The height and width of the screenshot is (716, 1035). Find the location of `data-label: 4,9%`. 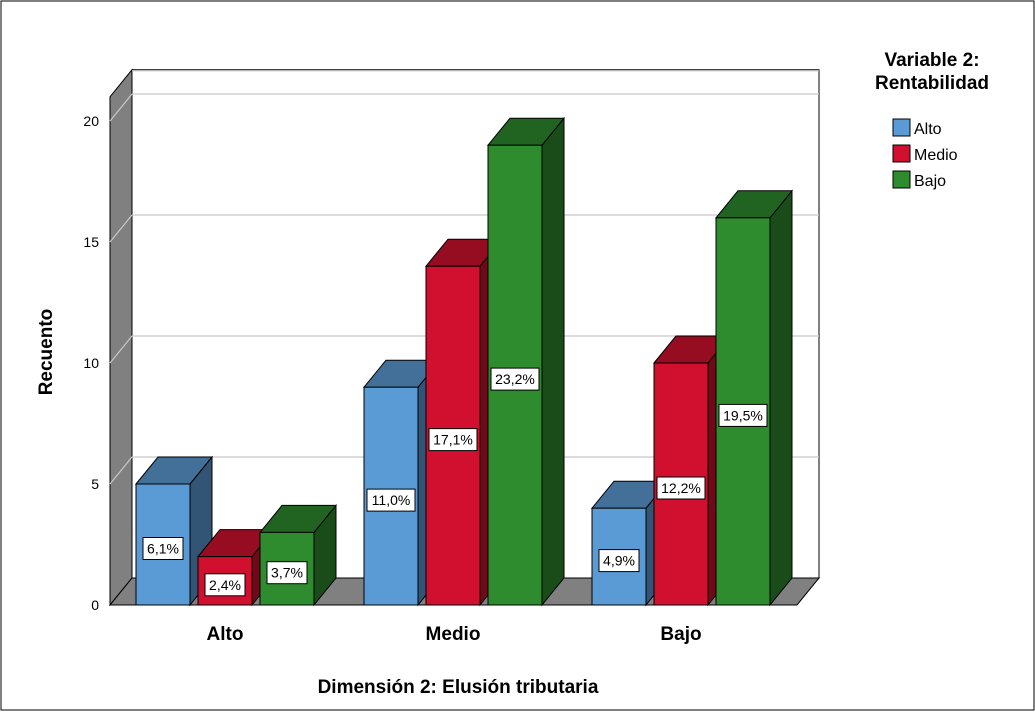

data-label: 4,9% is located at coordinates (619, 561).